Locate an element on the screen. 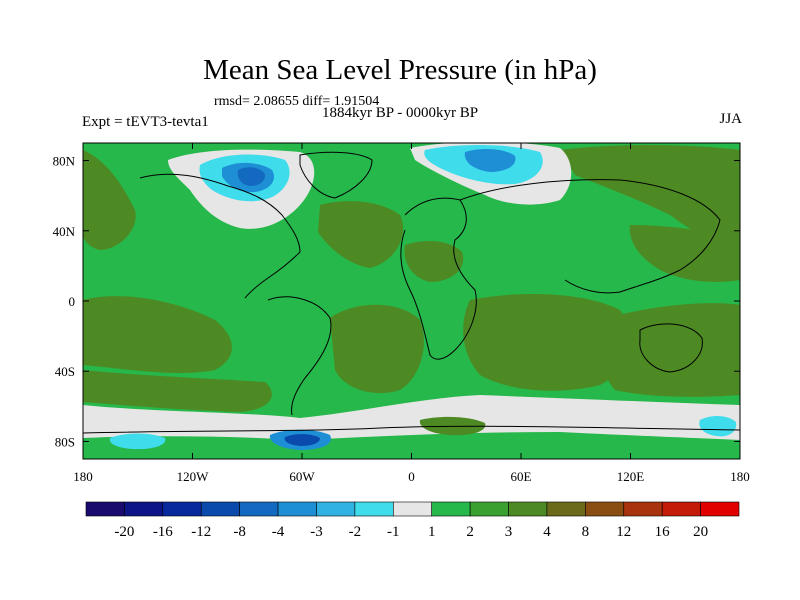 The image size is (800, 600). period-text: 1884kyr BP - 0000kyr BP is located at coordinates (400, 113).